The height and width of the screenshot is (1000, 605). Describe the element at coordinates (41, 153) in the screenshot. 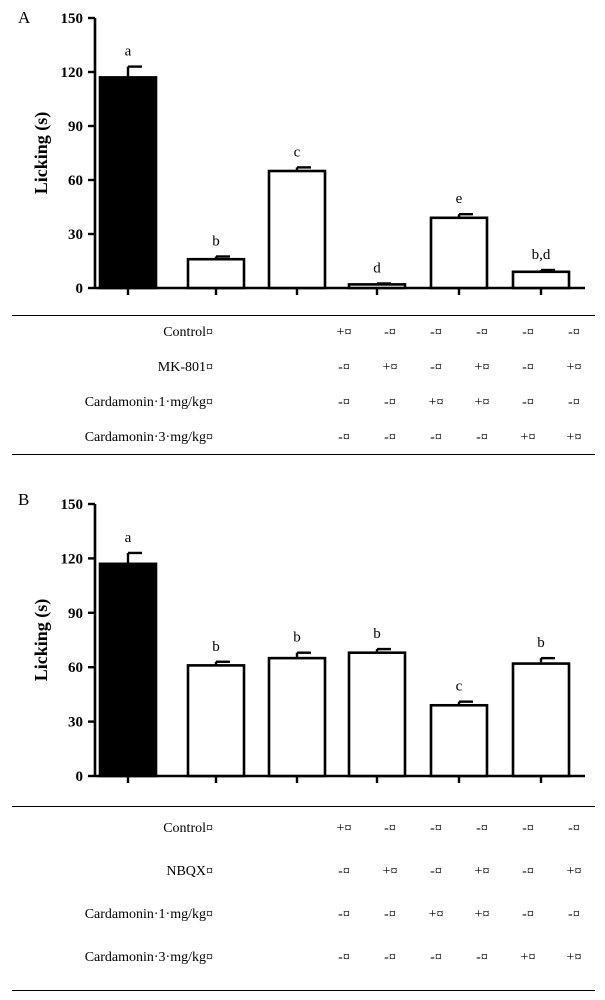

I see `y-axis-label: Licking (s)` at that location.